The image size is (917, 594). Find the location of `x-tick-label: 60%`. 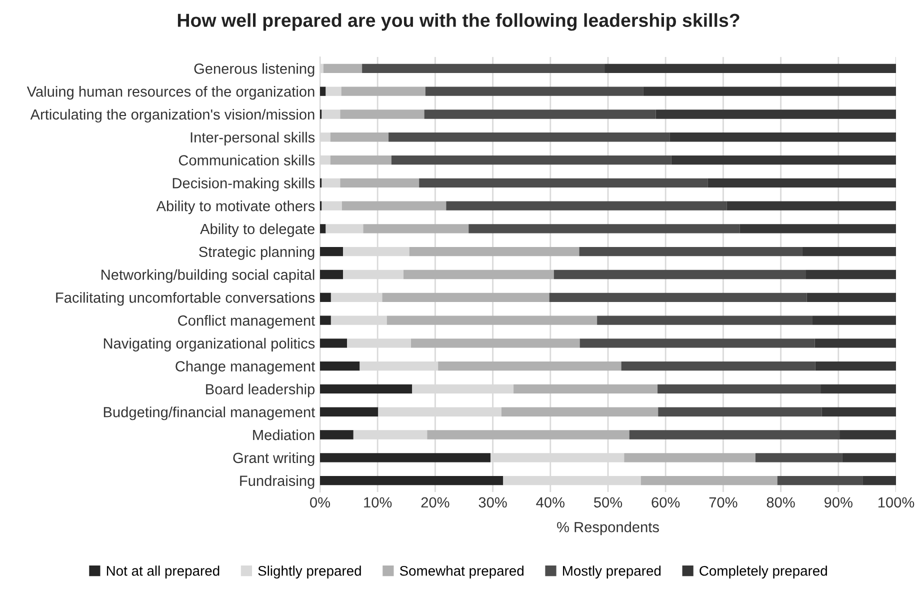

x-tick-label: 60% is located at coordinates (666, 502).